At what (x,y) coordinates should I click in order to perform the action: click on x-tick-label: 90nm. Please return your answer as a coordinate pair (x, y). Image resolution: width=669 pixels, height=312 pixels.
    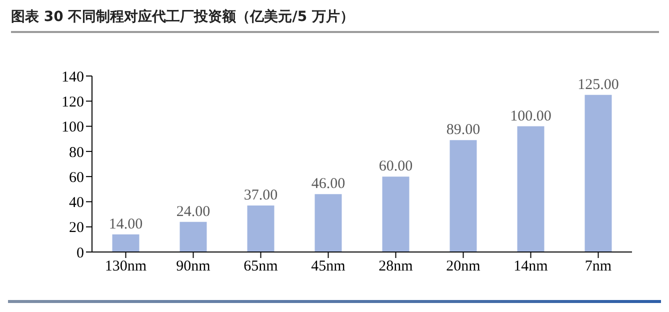
    Looking at the image, I should click on (193, 266).